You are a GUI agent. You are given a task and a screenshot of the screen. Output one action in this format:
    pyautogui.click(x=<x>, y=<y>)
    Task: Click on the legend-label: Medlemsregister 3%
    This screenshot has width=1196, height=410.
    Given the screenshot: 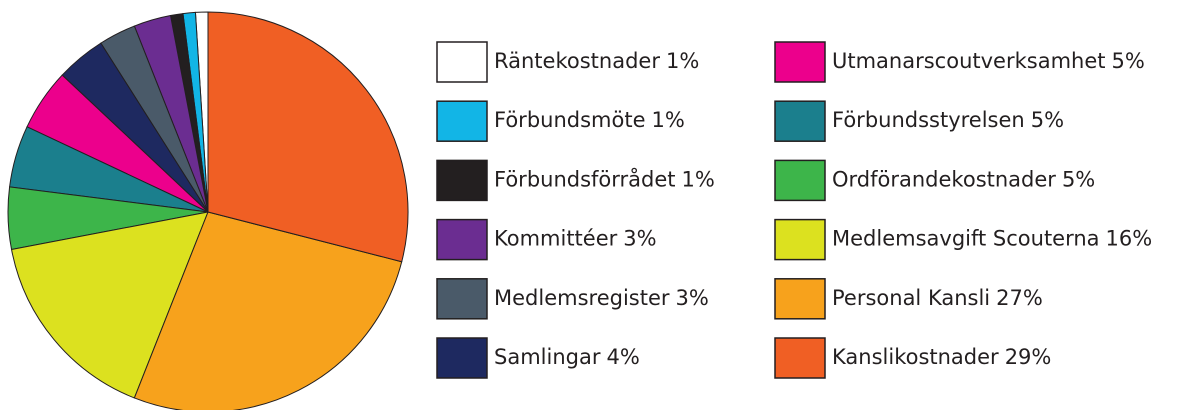 What is the action you would take?
    pyautogui.click(x=601, y=298)
    